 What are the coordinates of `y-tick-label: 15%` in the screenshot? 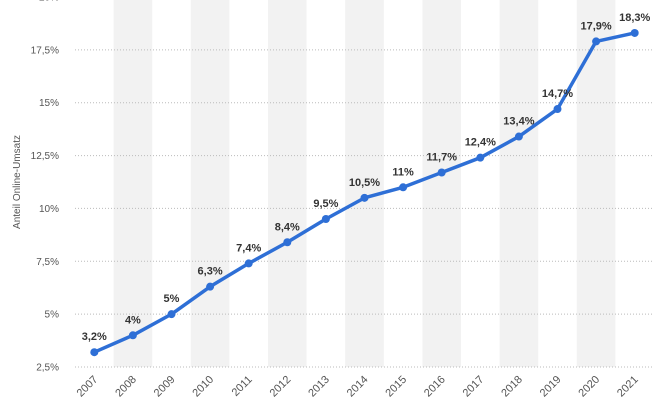 It's located at (49, 103).